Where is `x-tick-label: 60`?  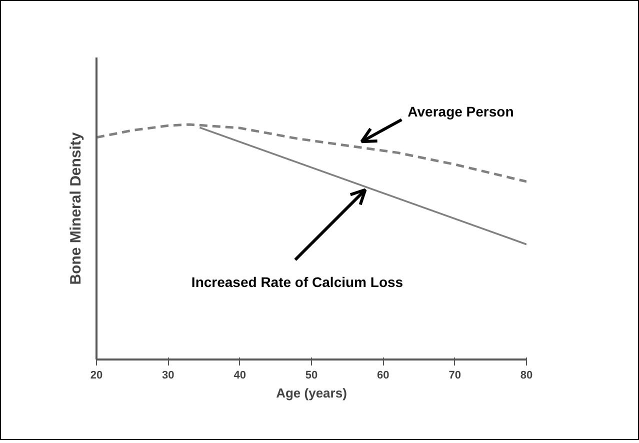 x-tick-label: 60 is located at coordinates (383, 376).